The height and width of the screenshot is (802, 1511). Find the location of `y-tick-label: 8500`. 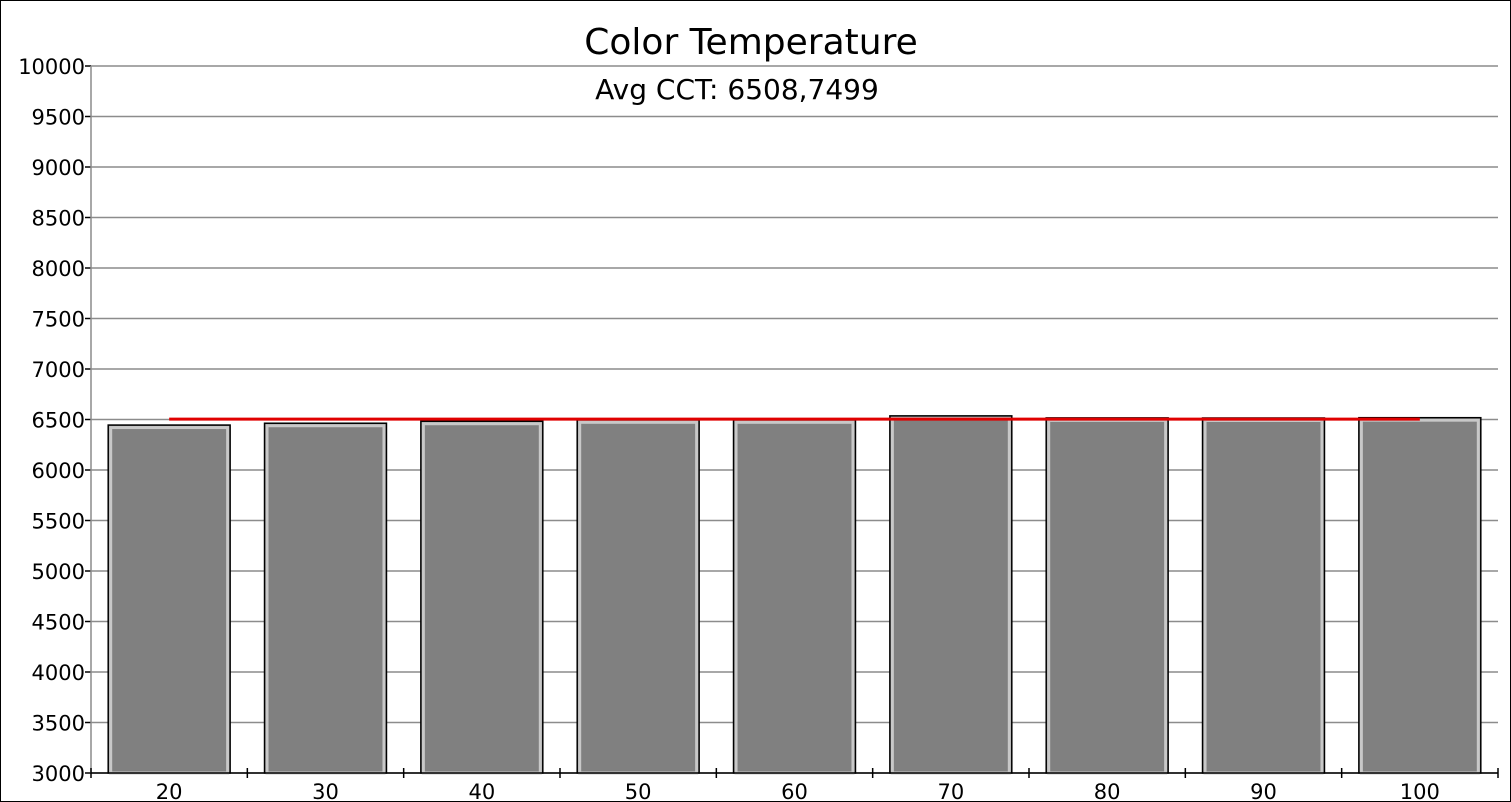

y-tick-label: 8500 is located at coordinates (58, 219).